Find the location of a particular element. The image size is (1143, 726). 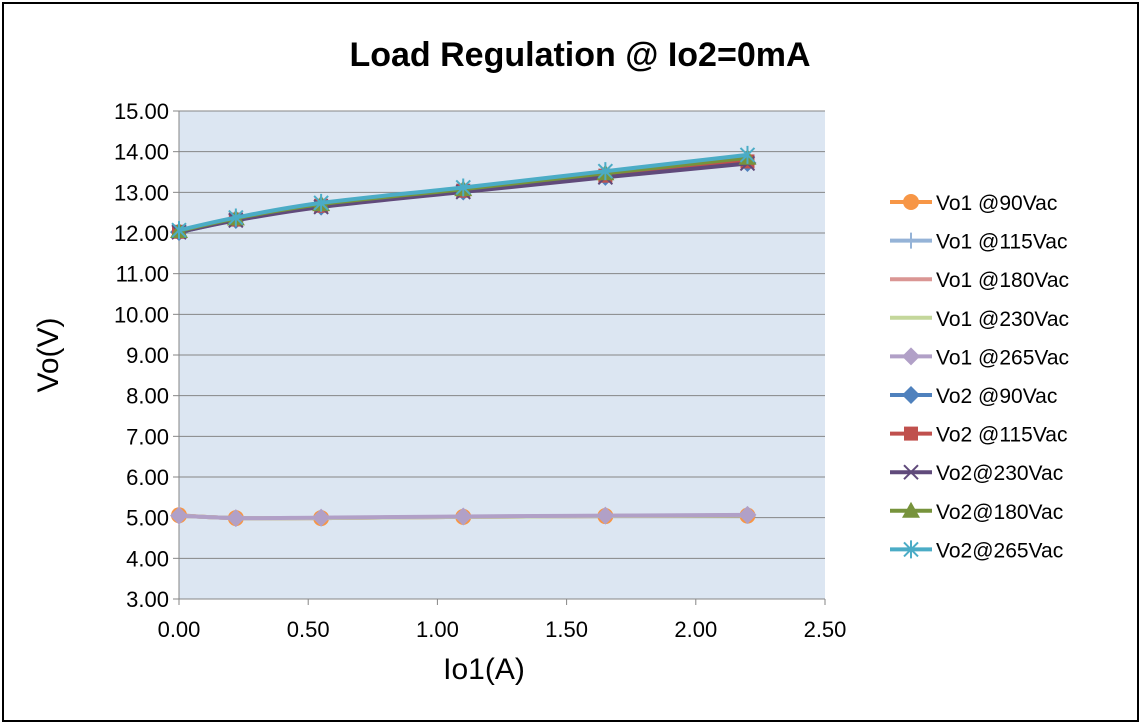

legend-label: Vo1 @115Vac is located at coordinates (1001, 242).